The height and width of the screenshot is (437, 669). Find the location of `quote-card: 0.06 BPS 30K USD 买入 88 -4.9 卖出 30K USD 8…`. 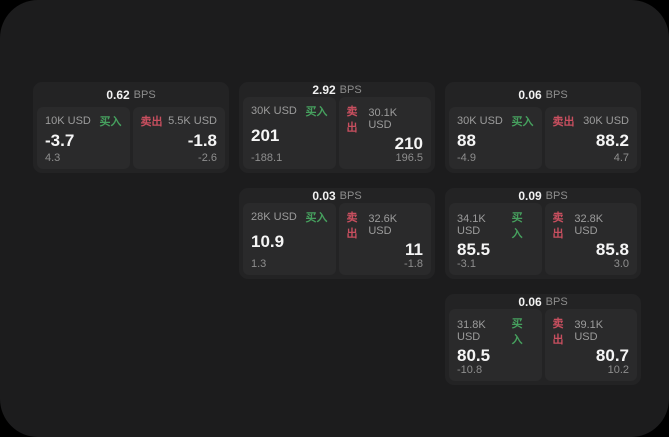

quote-card: 0.06 BPS 30K USD 买入 88 -4.9 卖出 30K USD 8… is located at coordinates (543, 127).